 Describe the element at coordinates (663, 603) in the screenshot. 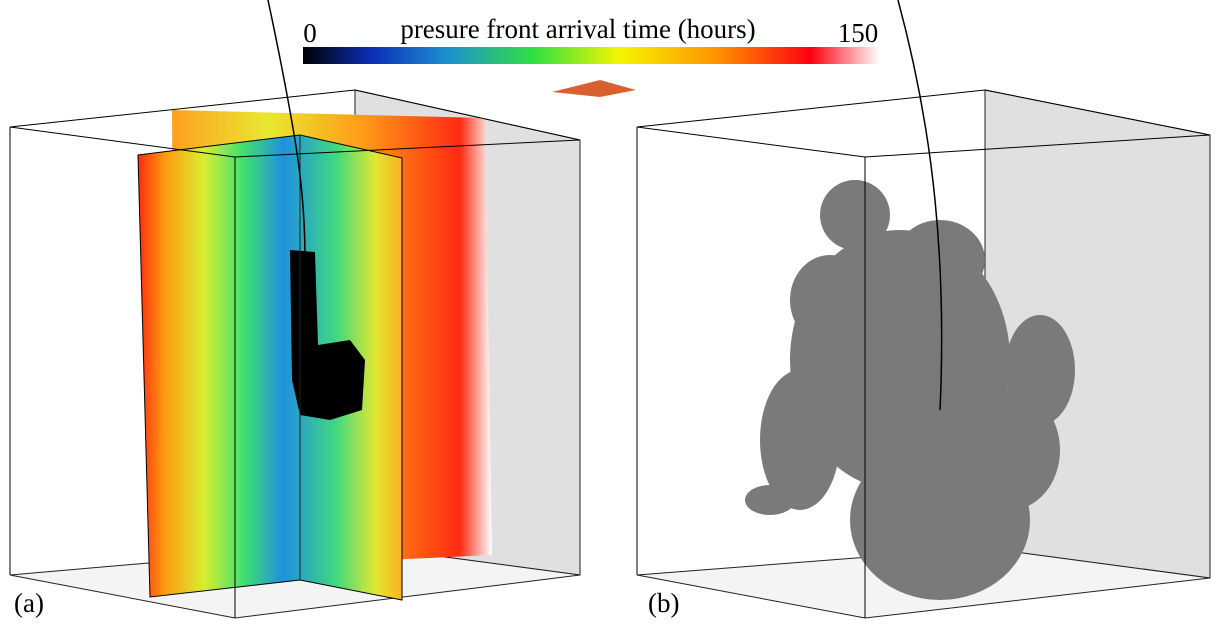

I see `panel-label: (b)` at that location.